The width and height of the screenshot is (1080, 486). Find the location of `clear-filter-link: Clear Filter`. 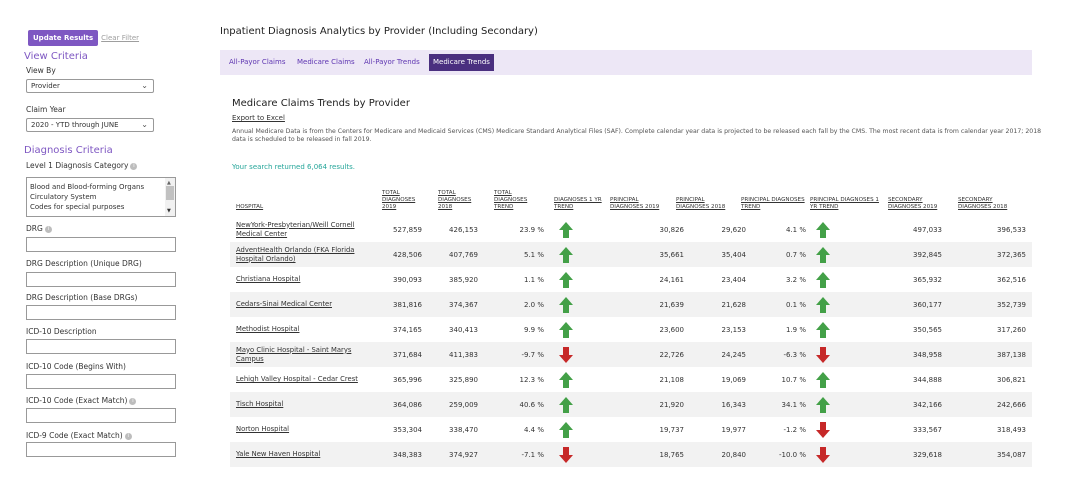

clear-filter-link: Clear Filter is located at coordinates (120, 38).